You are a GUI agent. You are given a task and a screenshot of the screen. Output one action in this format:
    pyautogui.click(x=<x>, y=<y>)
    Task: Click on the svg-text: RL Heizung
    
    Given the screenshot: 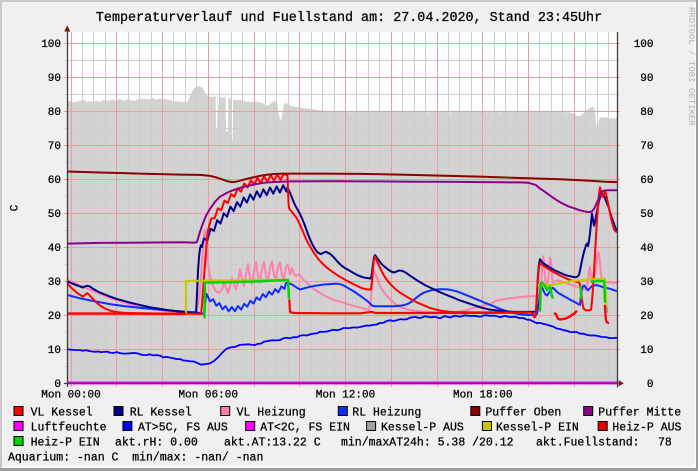 What is the action you would take?
    pyautogui.click(x=386, y=413)
    